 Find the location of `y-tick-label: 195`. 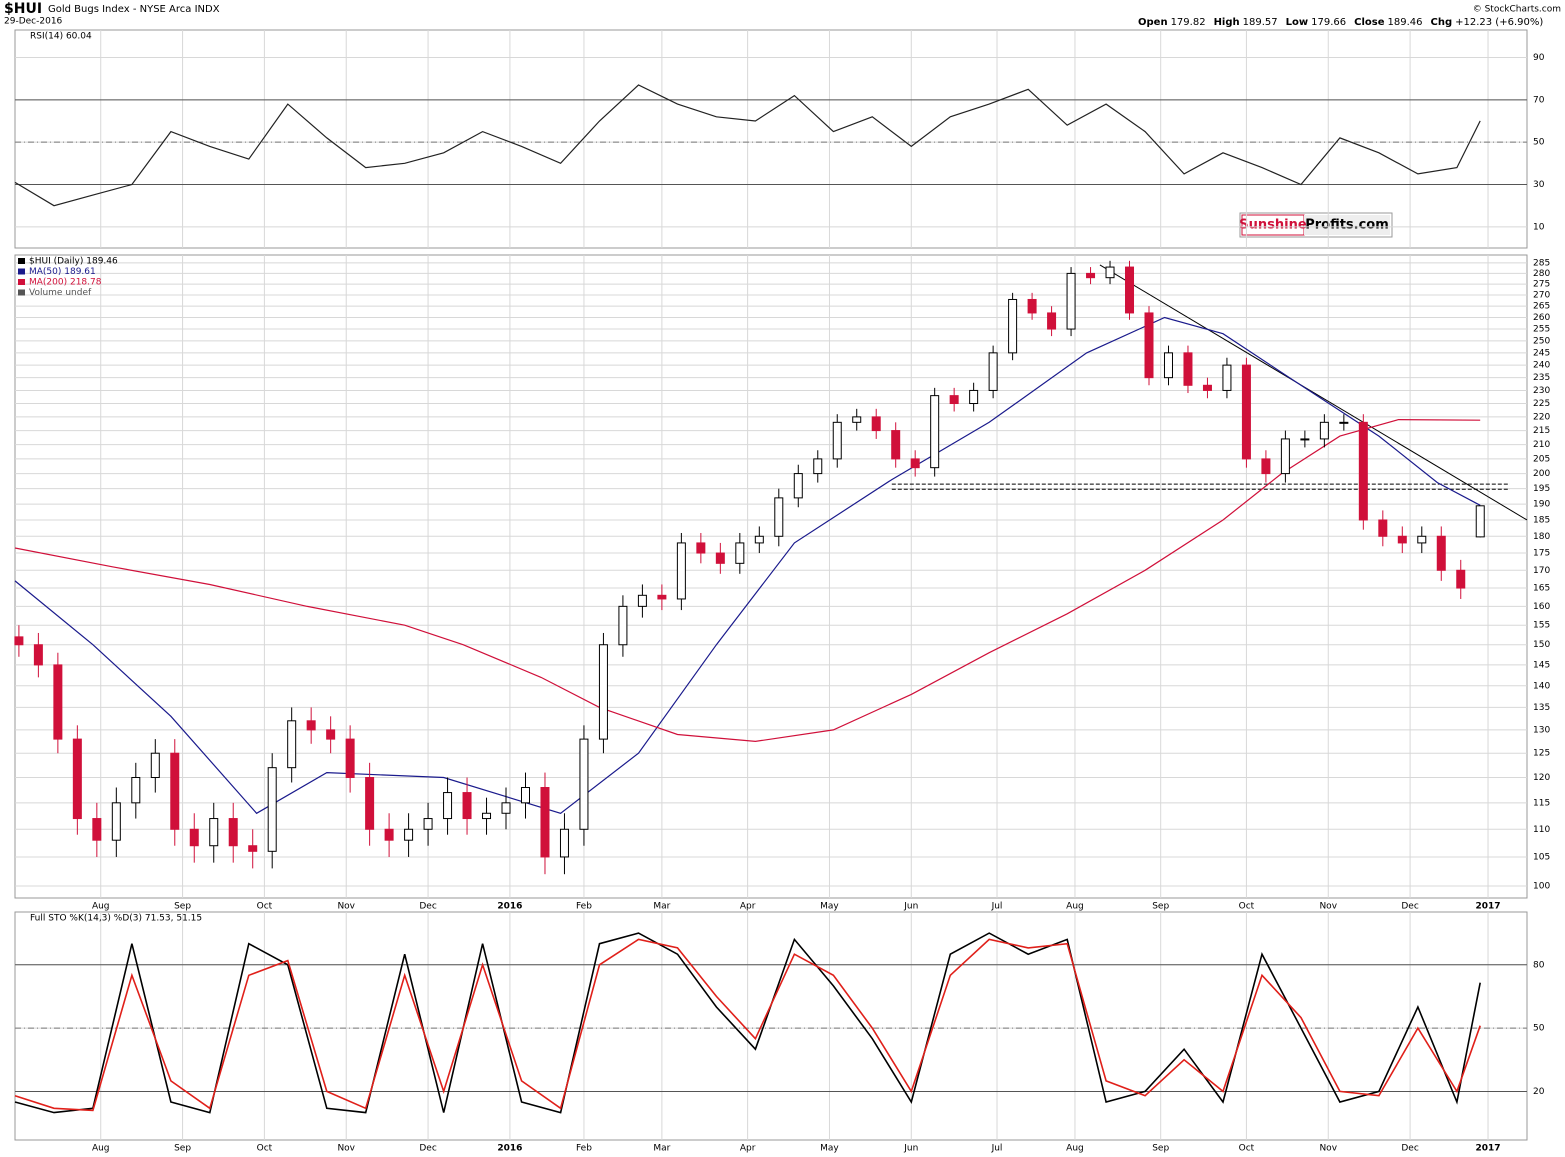

y-tick-label: 195 is located at coordinates (1541, 489).